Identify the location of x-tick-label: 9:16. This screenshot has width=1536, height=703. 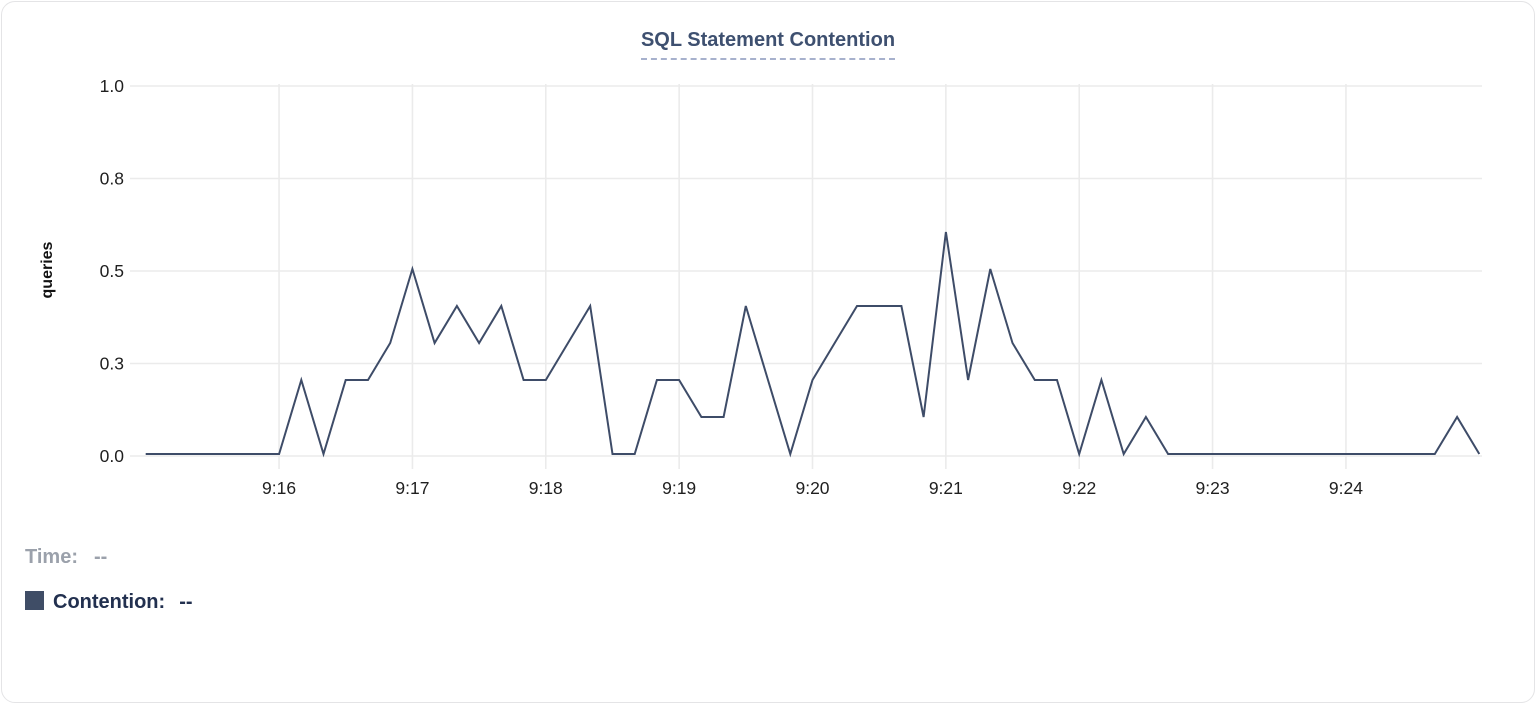
(279, 488).